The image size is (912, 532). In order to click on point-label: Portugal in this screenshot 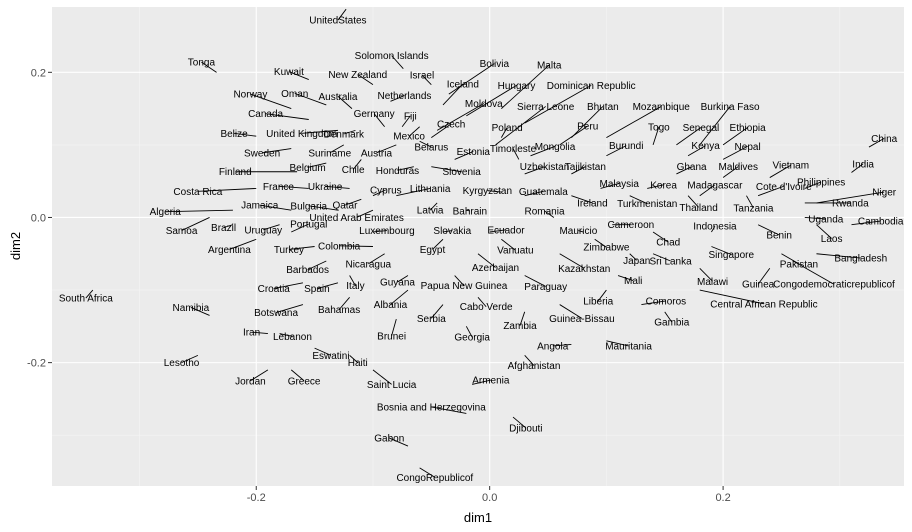, I will do `click(308, 225)`.